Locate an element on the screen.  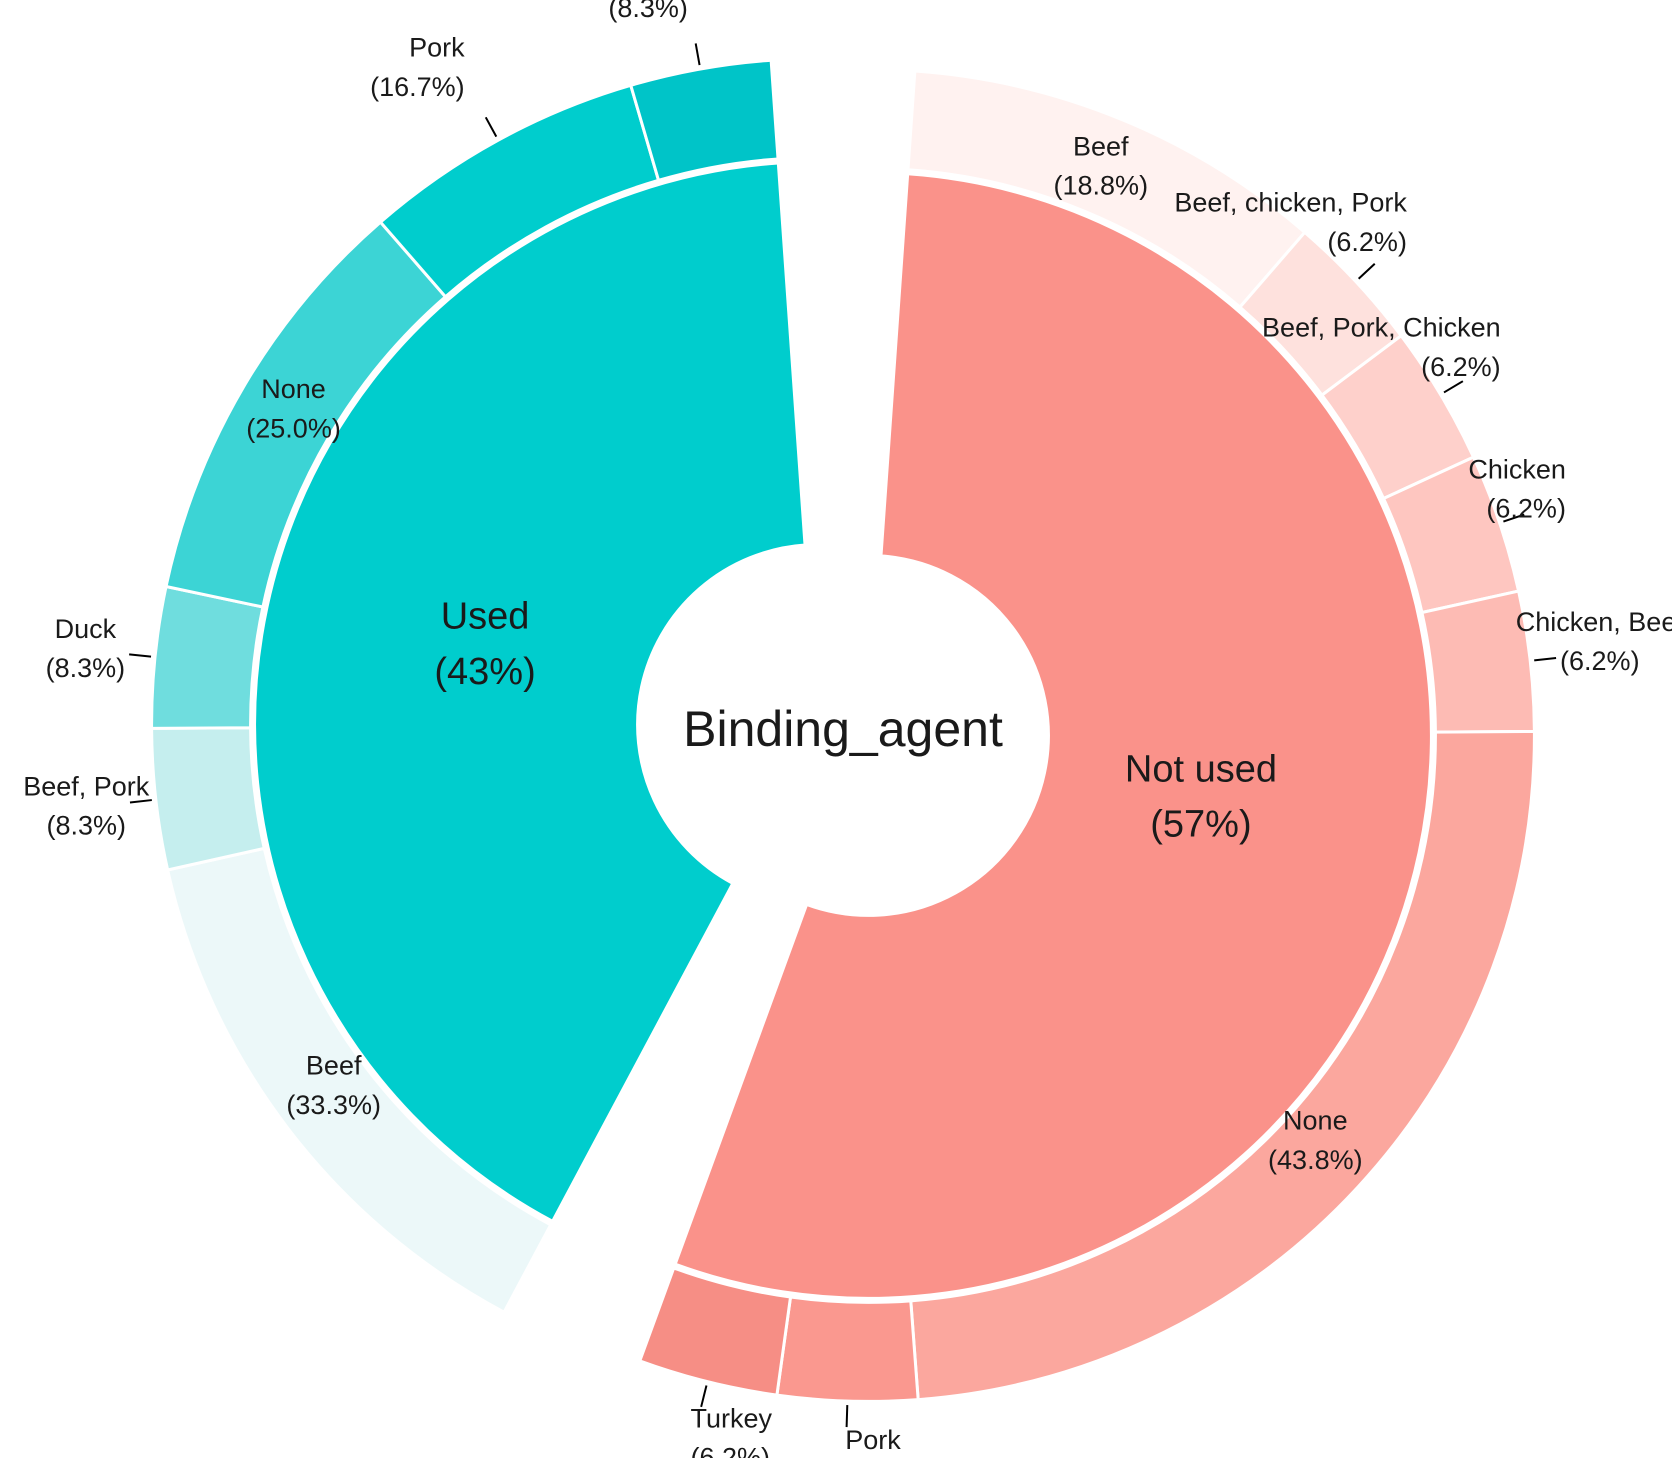
outer-label-not-used-none: None (43.8%) is located at coordinates (1315, 1140).